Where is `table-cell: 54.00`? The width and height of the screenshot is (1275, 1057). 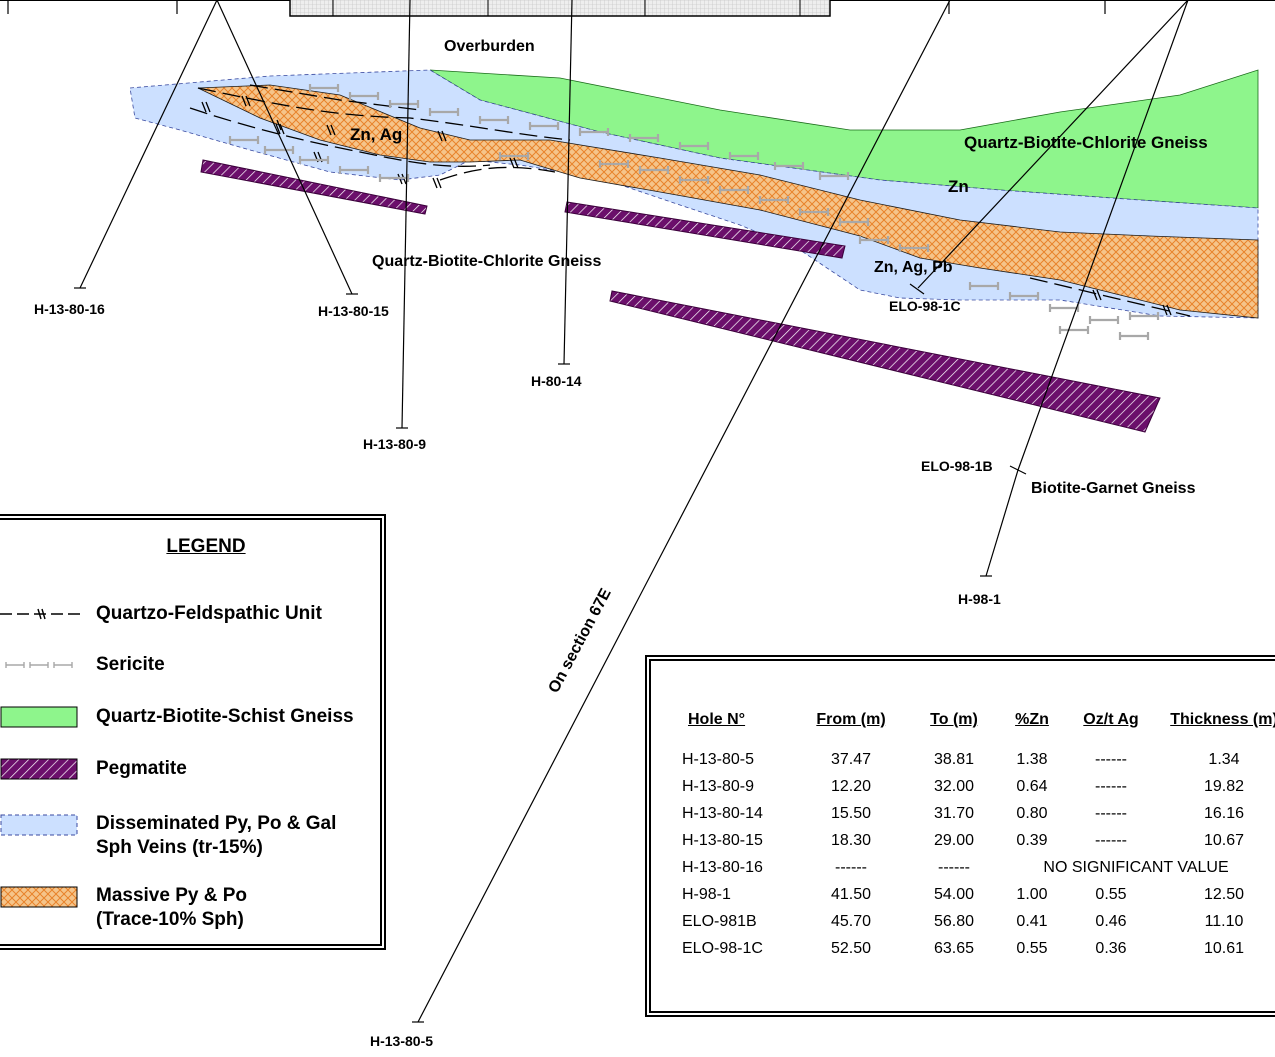 table-cell: 54.00 is located at coordinates (954, 894).